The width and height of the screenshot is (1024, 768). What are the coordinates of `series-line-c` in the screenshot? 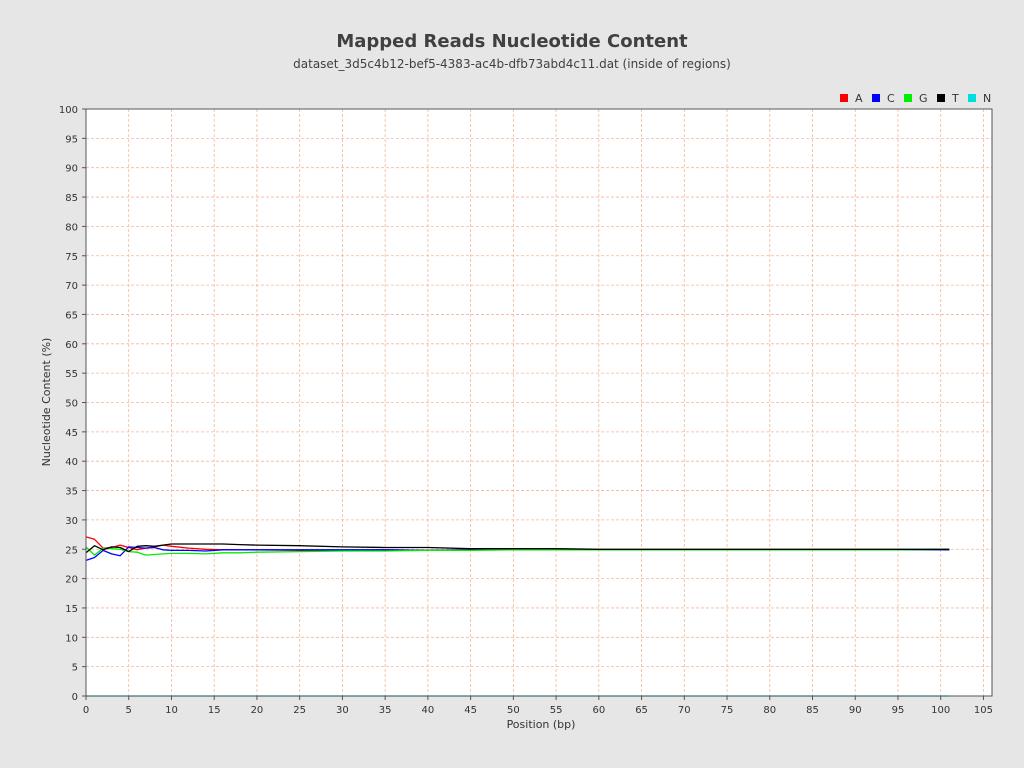 It's located at (517, 554).